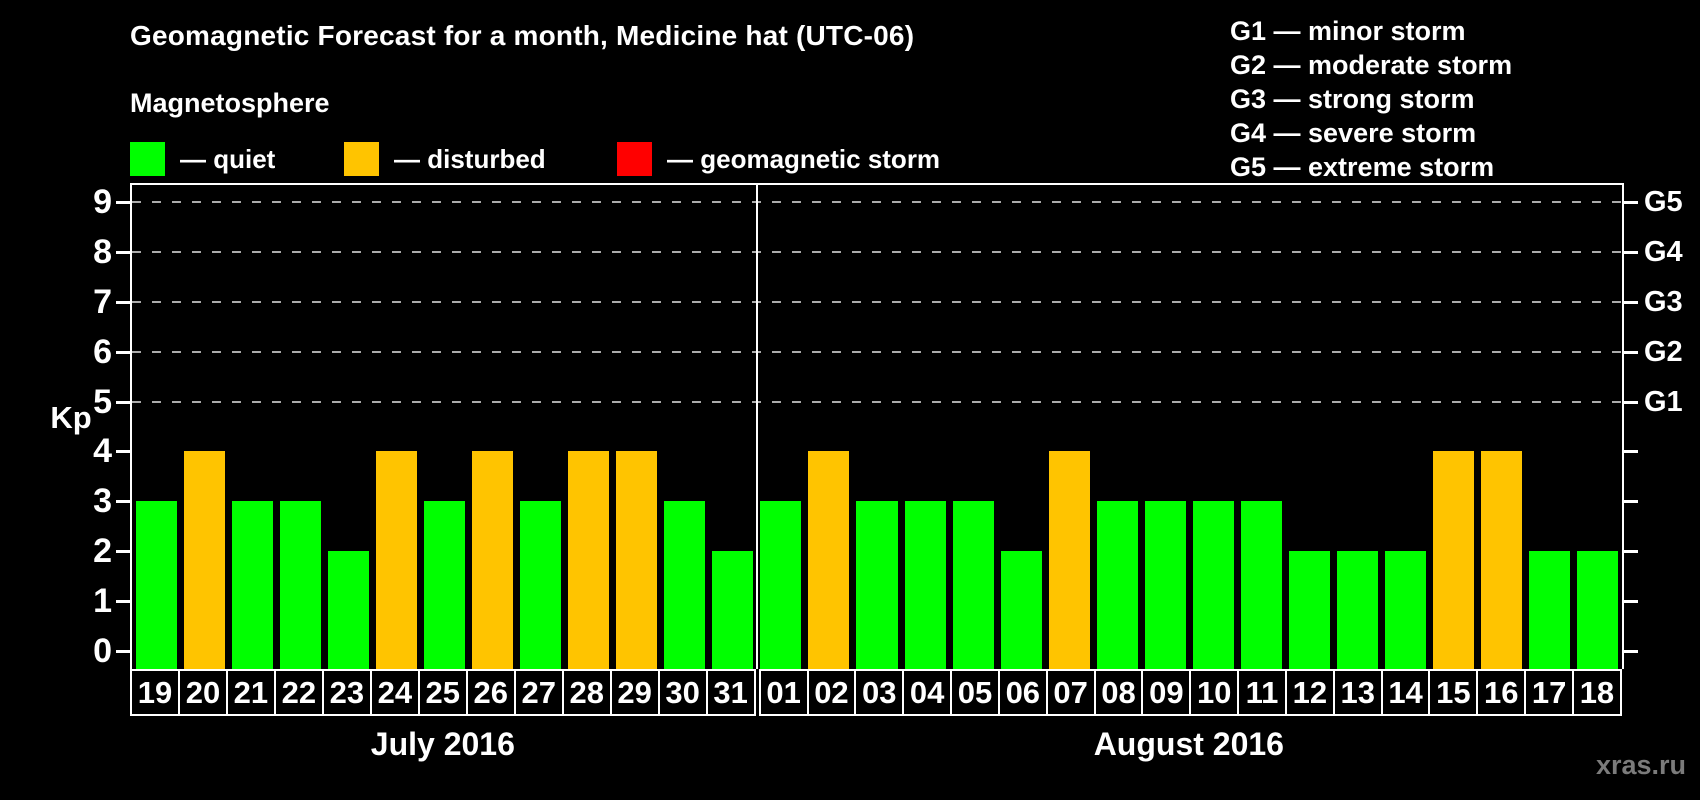 This screenshot has width=1700, height=800. Describe the element at coordinates (102, 201) in the screenshot. I see `y-axis-tick-label: 9` at that location.